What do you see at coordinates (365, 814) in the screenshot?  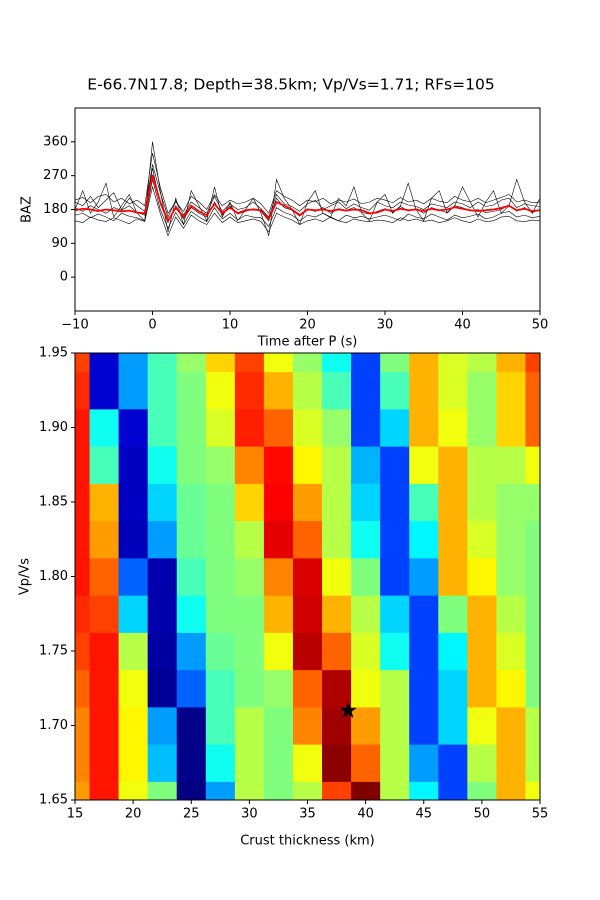 I see `x-tick-label: 40` at bounding box center [365, 814].